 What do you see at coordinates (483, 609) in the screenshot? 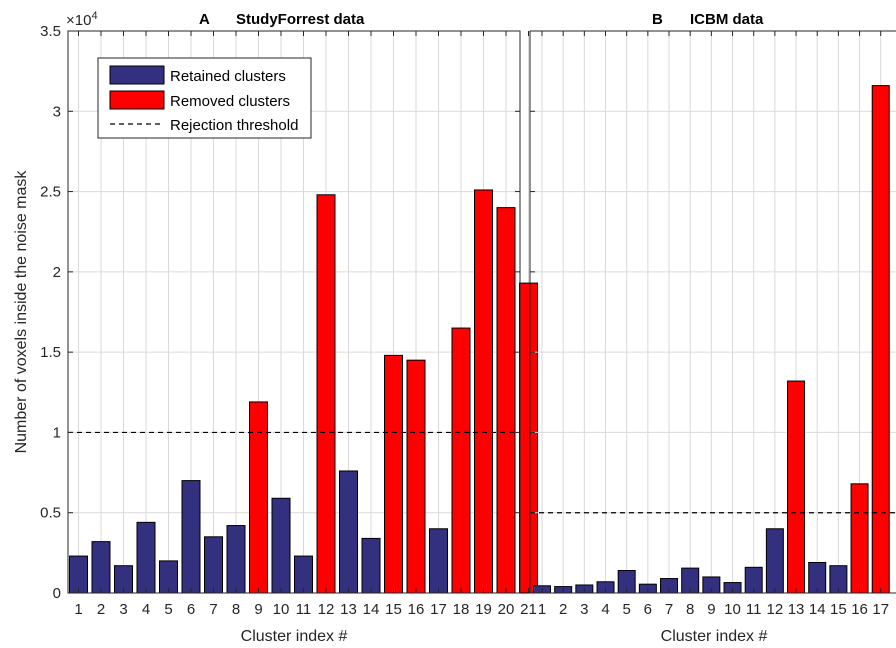
I see `x-tick-label: 19` at bounding box center [483, 609].